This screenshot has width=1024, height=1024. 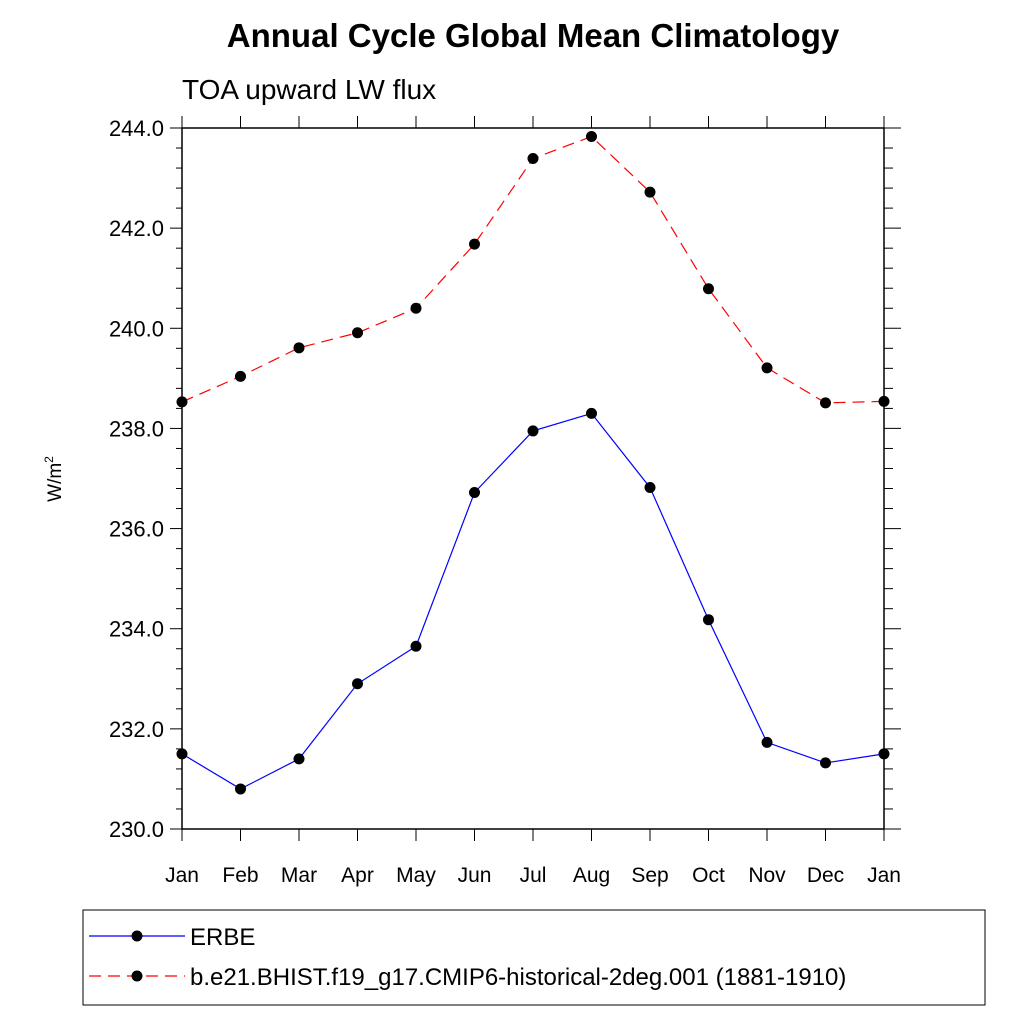 I want to click on svg-text: W/m2, so click(x=54, y=479).